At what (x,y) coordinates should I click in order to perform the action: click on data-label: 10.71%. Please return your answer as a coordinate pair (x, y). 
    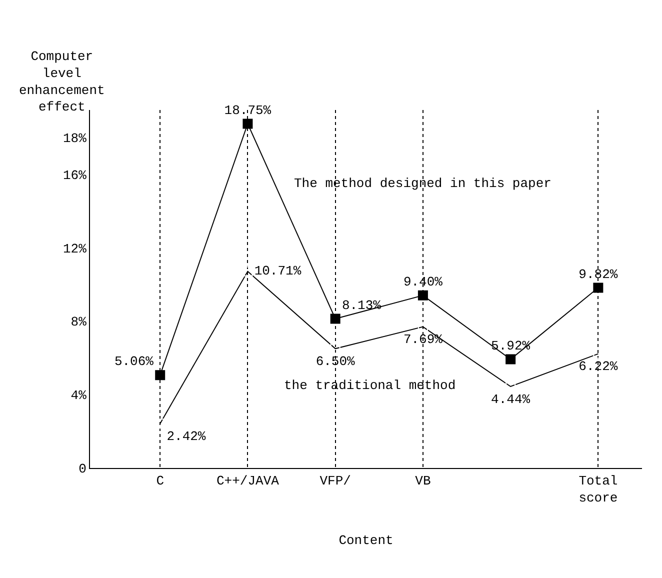
    Looking at the image, I should click on (278, 271).